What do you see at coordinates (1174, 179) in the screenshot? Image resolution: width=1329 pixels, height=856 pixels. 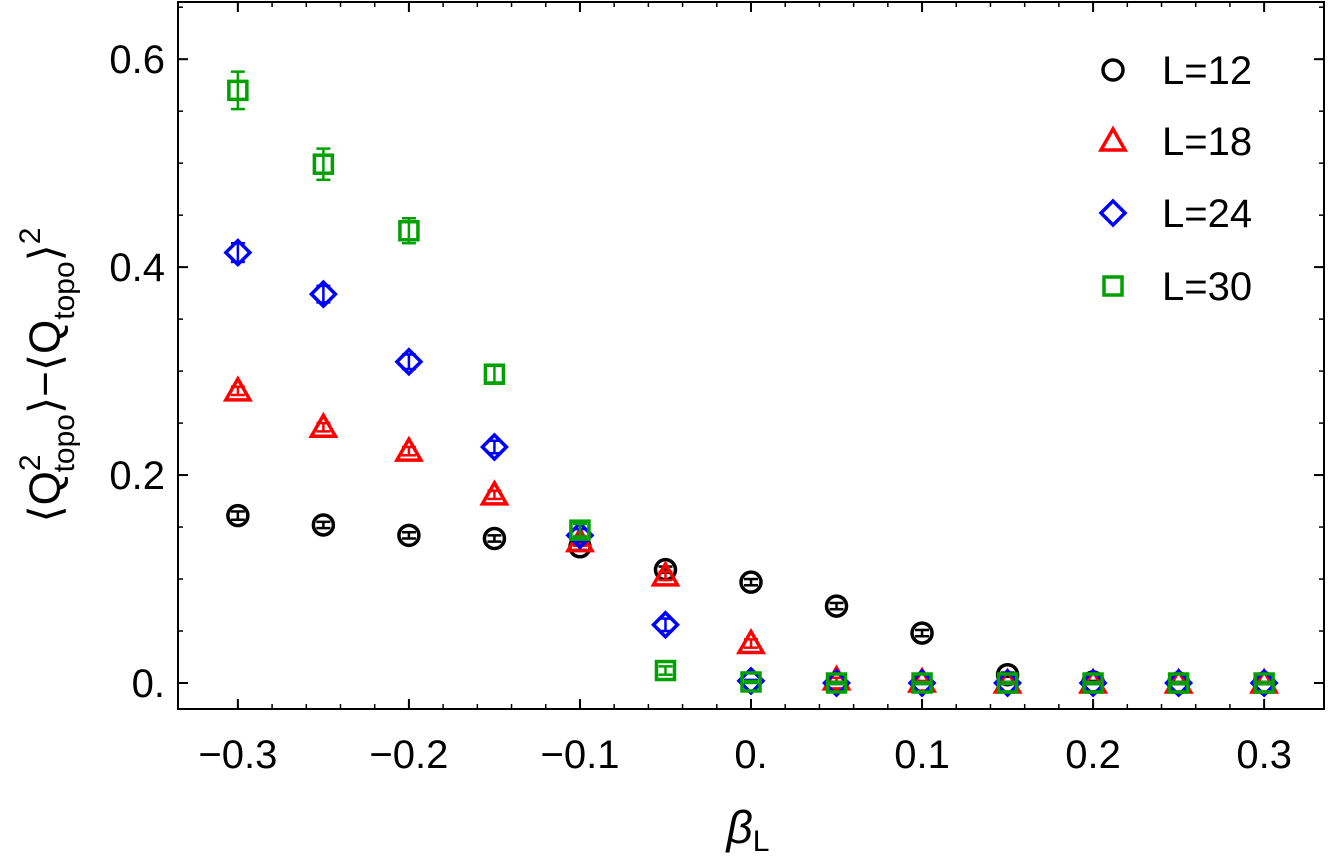 I see `legend: L=12 L=18 L=24 L=30` at bounding box center [1174, 179].